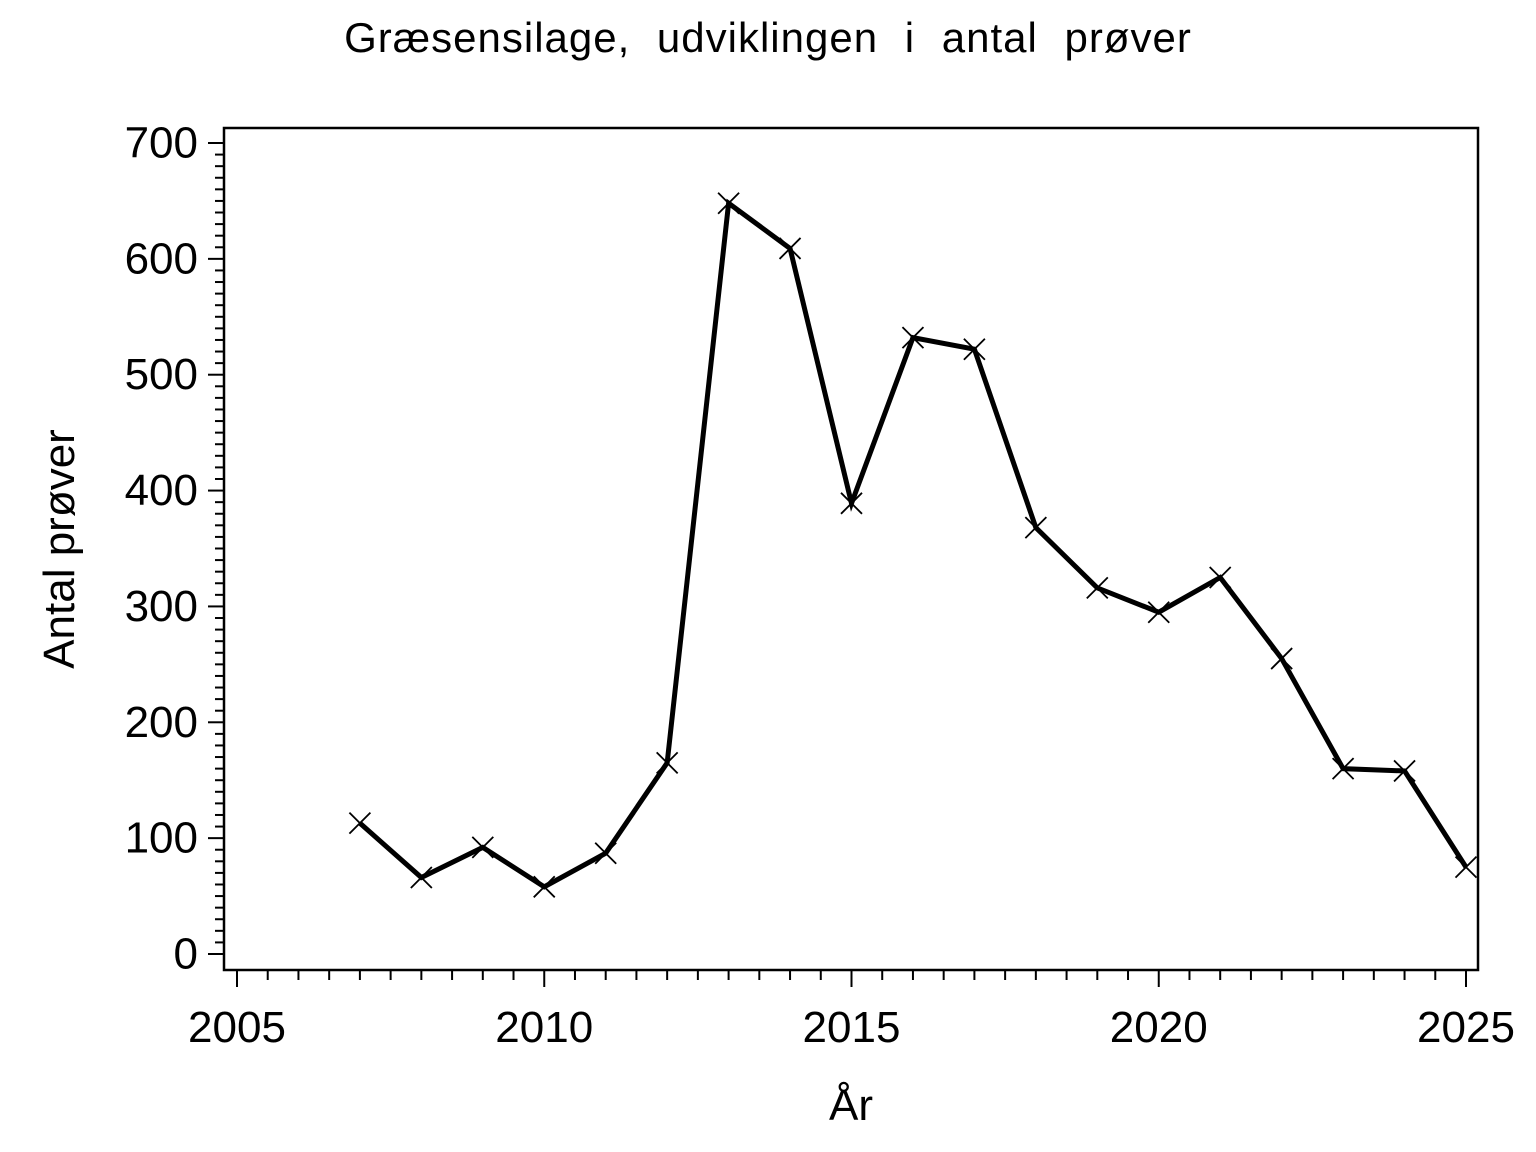  What do you see at coordinates (851, 1105) in the screenshot?
I see `x-axis-label: År` at bounding box center [851, 1105].